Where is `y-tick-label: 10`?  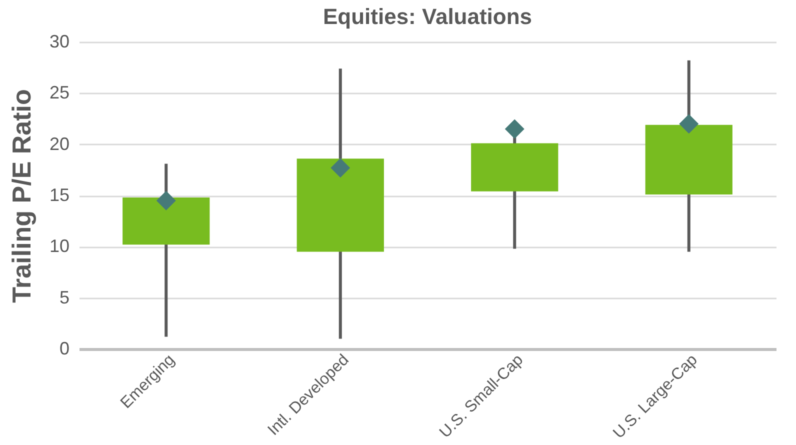
y-tick-label: 10 is located at coordinates (59, 246).